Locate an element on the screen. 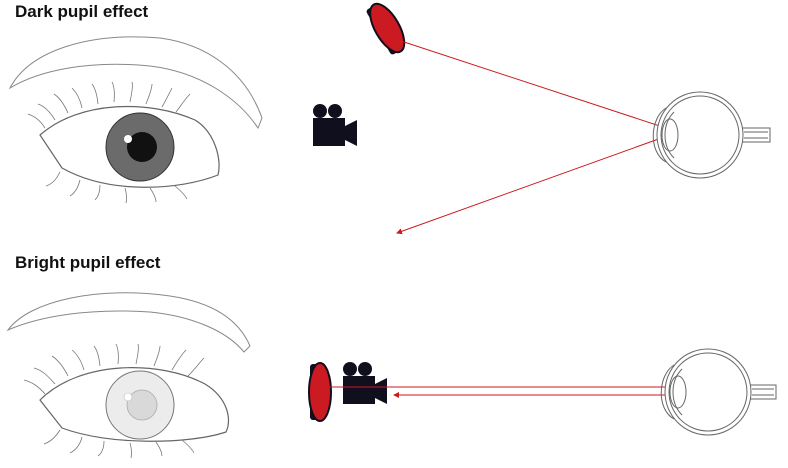 The width and height of the screenshot is (788, 468). eyelashes-bottom is located at coordinates (114, 401).